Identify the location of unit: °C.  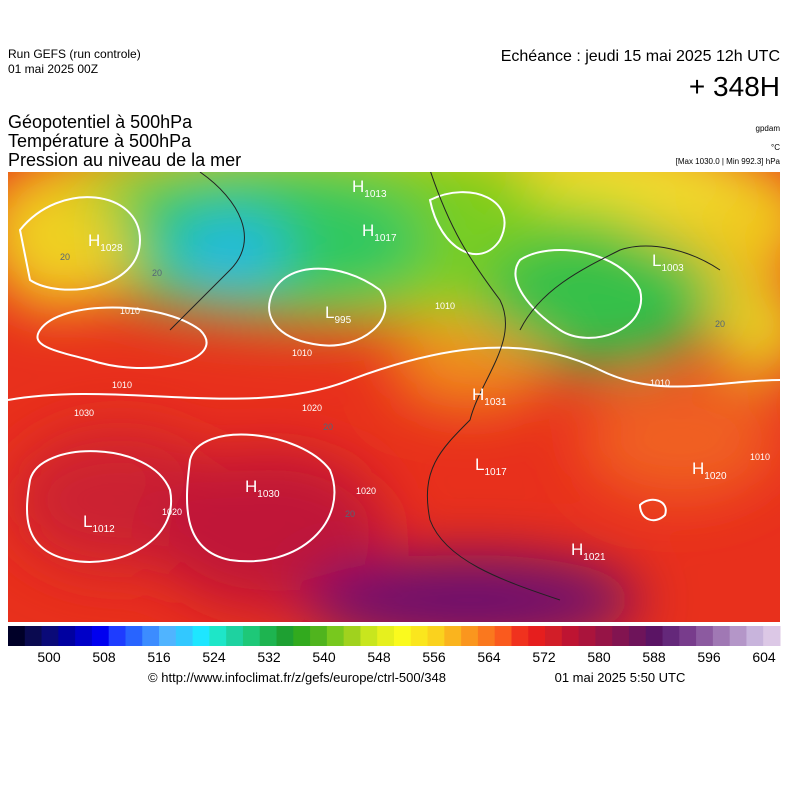
(775, 147).